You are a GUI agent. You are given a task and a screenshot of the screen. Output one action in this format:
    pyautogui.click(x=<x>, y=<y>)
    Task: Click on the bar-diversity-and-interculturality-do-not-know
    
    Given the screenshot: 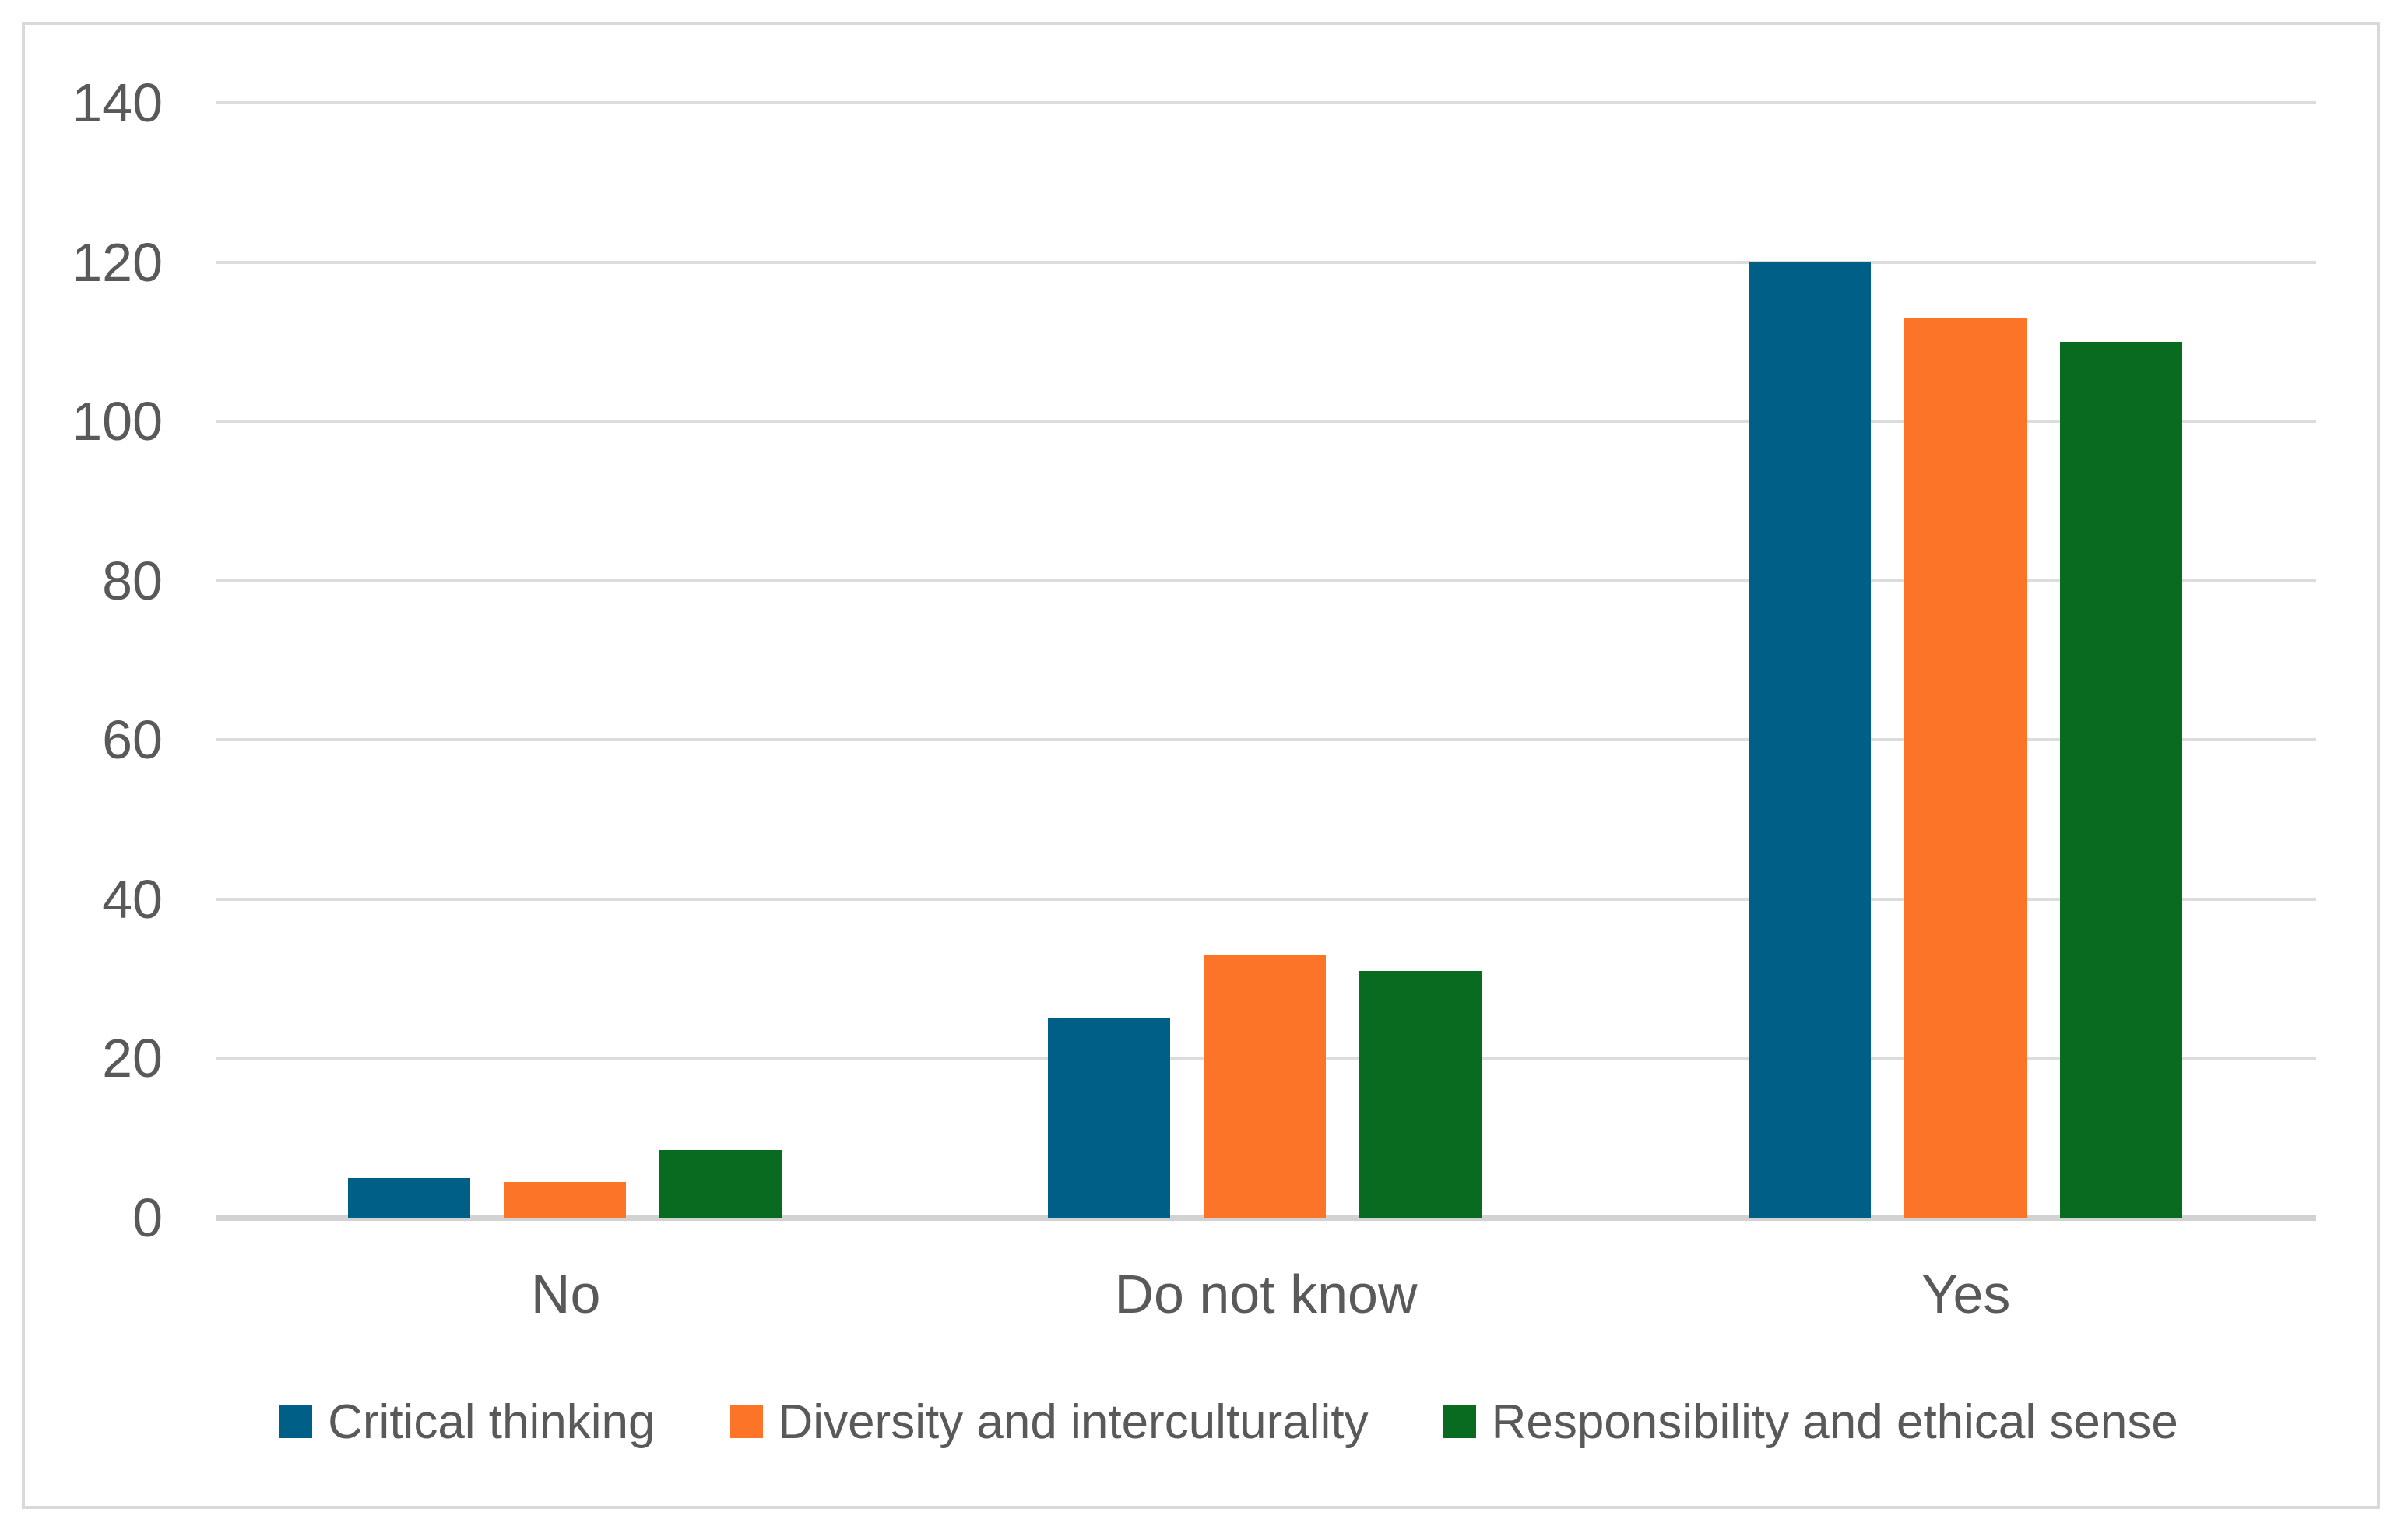 What is the action you would take?
    pyautogui.click(x=1265, y=1086)
    